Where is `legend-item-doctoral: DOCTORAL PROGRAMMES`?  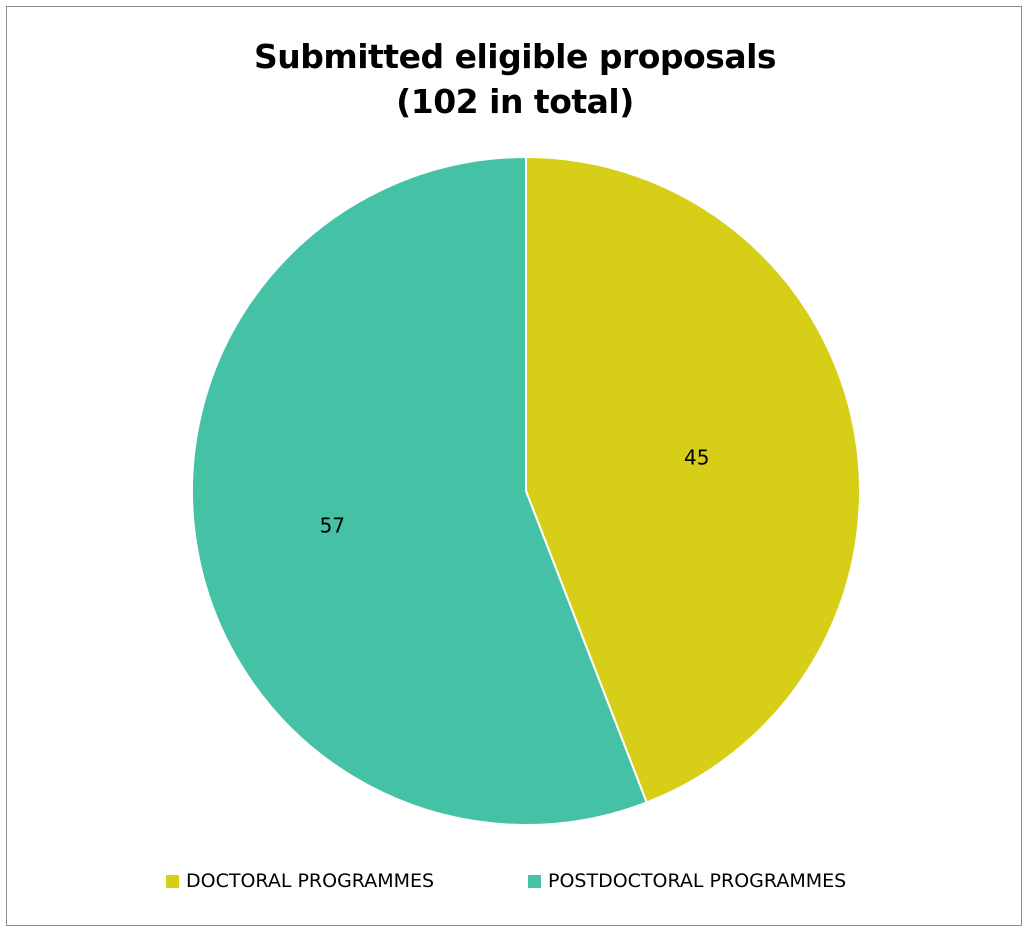
legend-item-doctoral: DOCTORAL PROGRAMMES is located at coordinates (300, 881).